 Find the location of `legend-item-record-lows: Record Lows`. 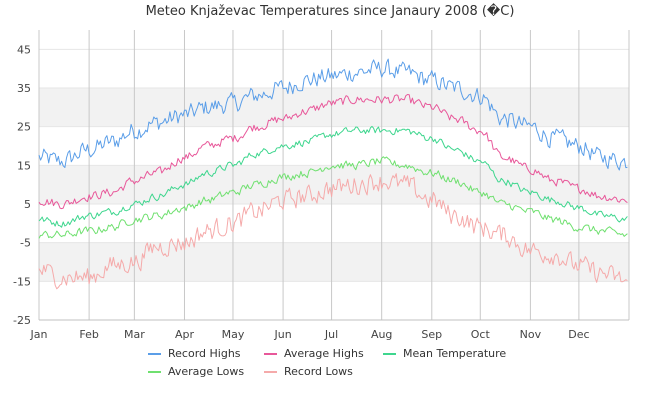

legend-item-record-lows: Record Lows is located at coordinates (308, 371).